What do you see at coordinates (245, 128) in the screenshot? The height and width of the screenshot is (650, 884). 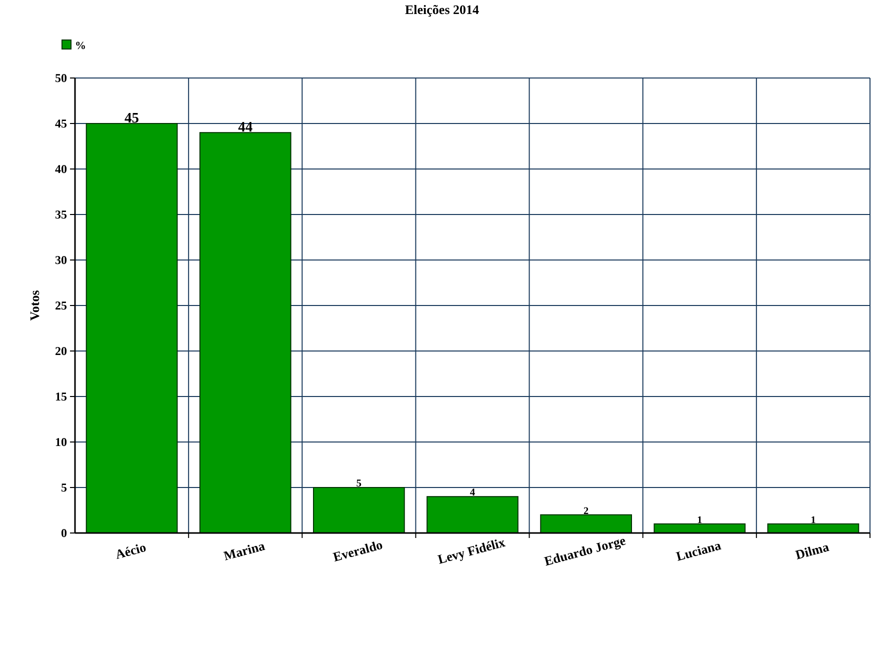 I see `data-label: 44` at bounding box center [245, 128].